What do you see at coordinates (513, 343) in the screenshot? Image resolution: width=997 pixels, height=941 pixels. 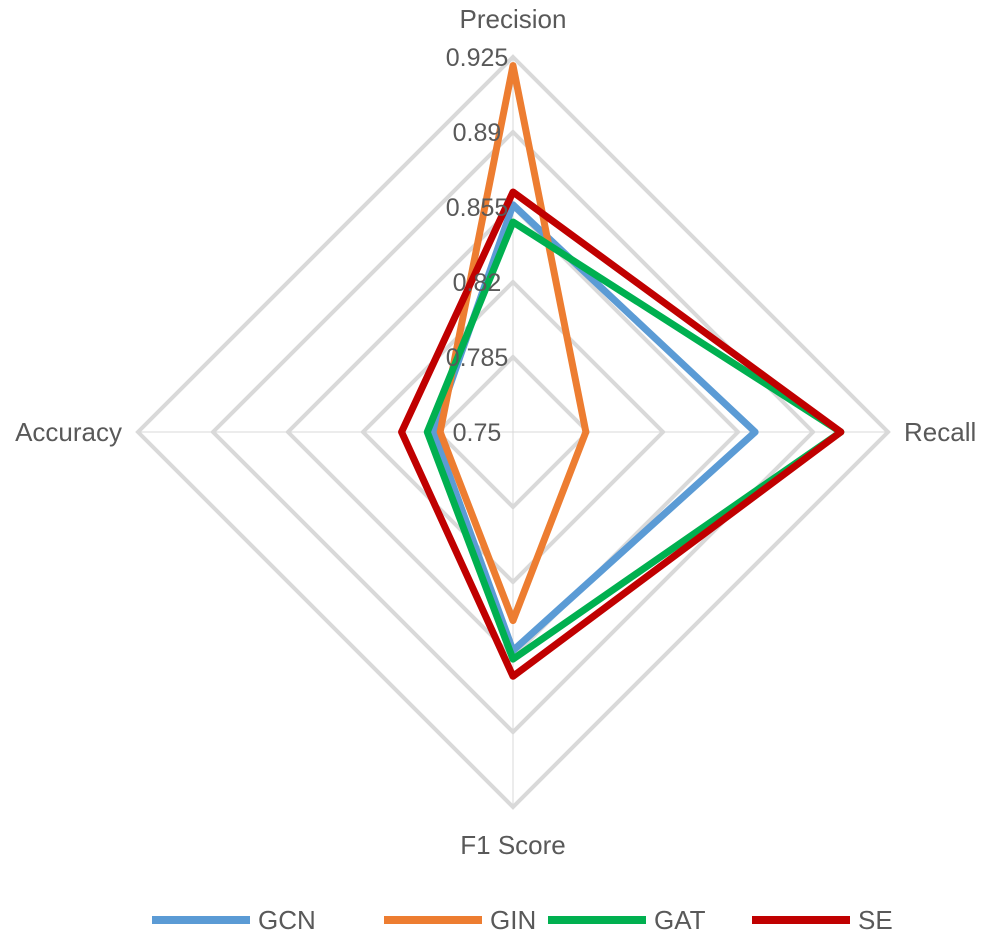 I see `series-line-gin` at bounding box center [513, 343].